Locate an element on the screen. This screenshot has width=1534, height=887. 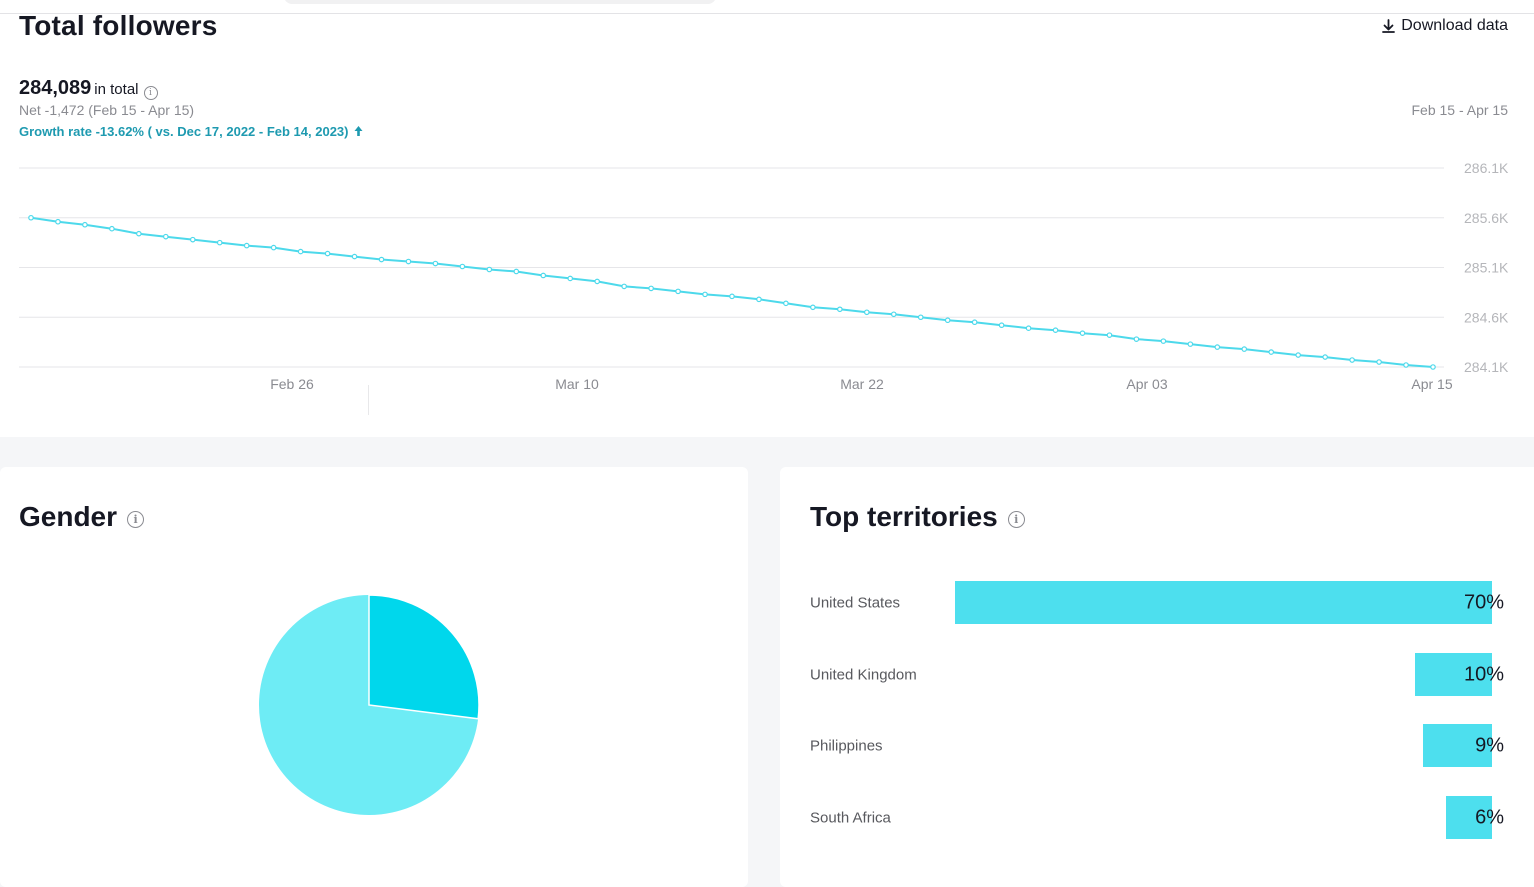
territory-row: United Kingdom 10% is located at coordinates (1165, 674).